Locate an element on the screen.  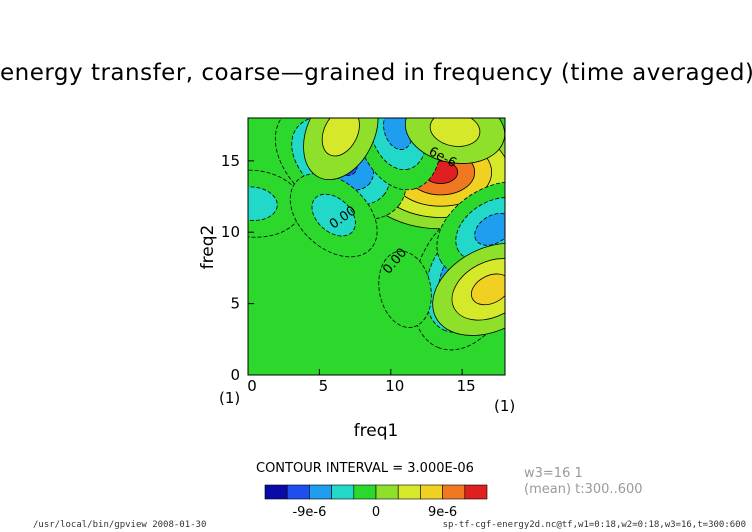
y-axis-label: freq2 is located at coordinates (208, 247).